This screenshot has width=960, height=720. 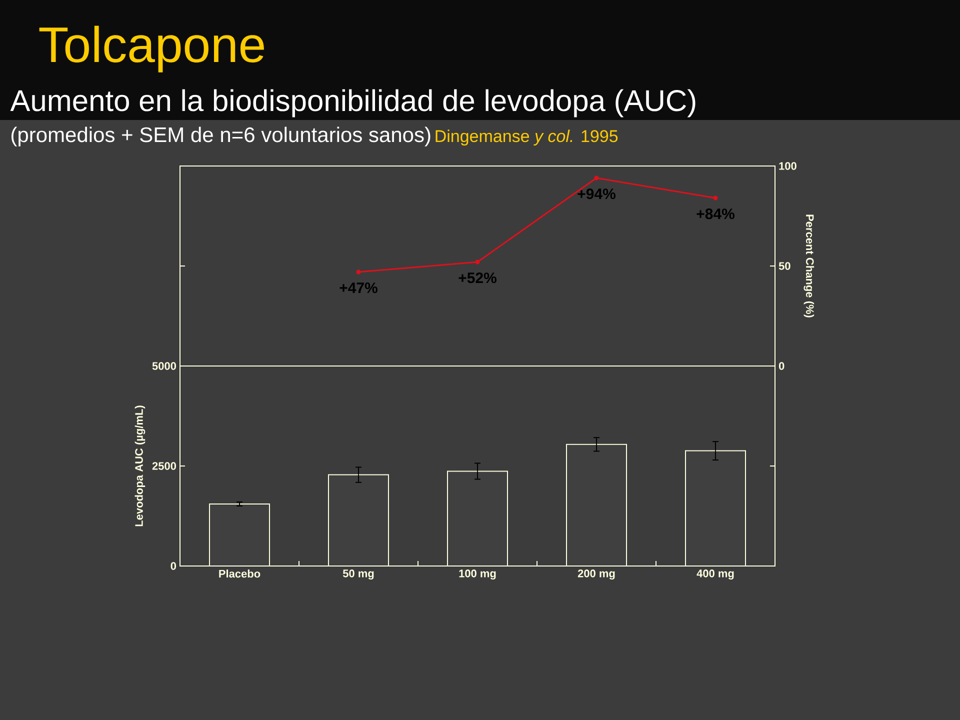 What do you see at coordinates (140, 466) in the screenshot?
I see `y-axis-title: Levodopa AUC (µg/mL)` at bounding box center [140, 466].